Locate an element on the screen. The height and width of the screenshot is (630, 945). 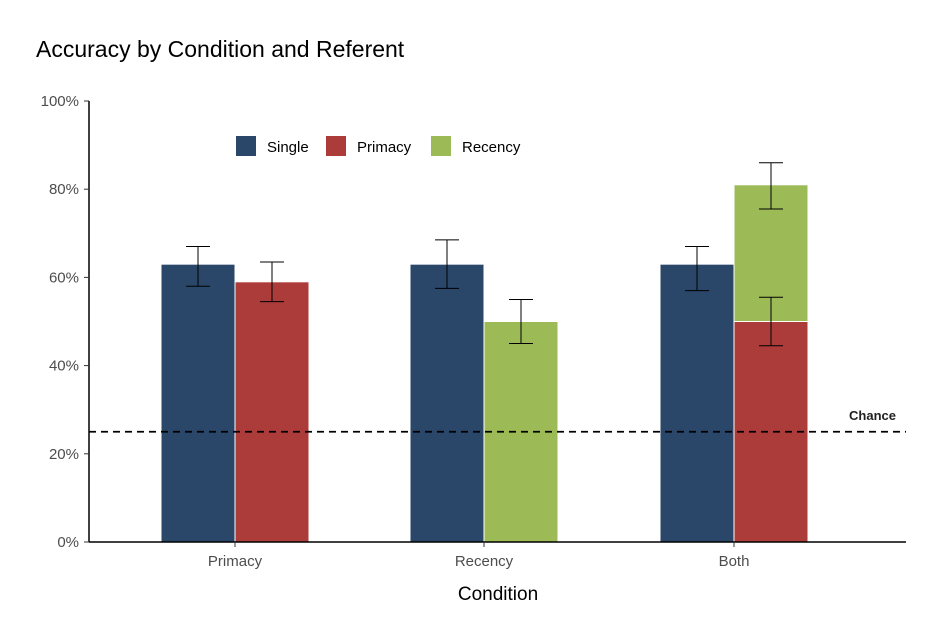
error-bar-recency-recency is located at coordinates (521, 321).